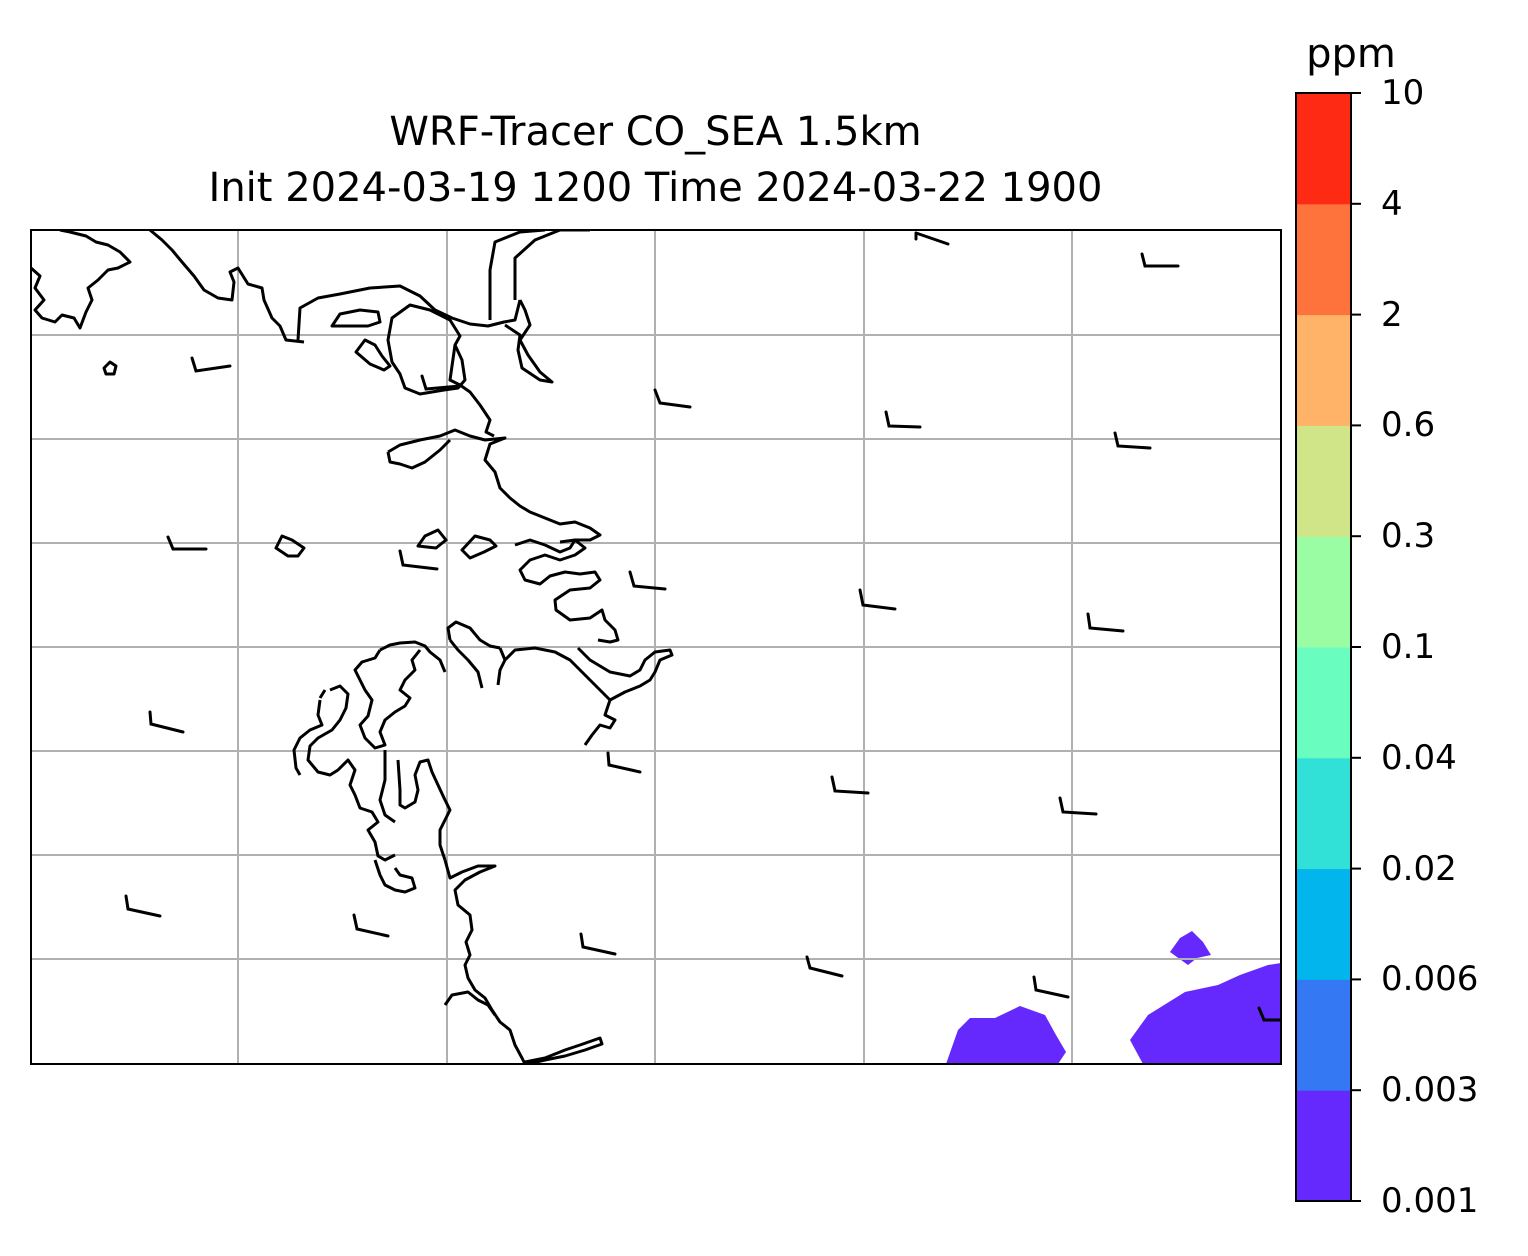  What do you see at coordinates (1403, 93) in the screenshot?
I see `colorbar-tick-label: 10` at bounding box center [1403, 93].